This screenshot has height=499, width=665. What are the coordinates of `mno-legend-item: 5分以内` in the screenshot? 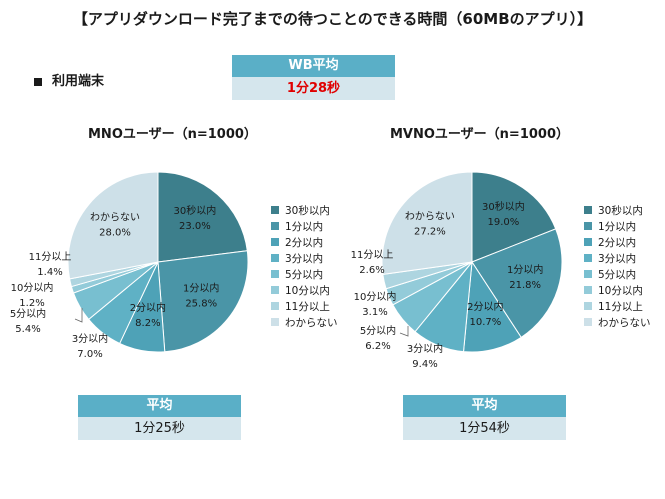 It's located at (304, 275).